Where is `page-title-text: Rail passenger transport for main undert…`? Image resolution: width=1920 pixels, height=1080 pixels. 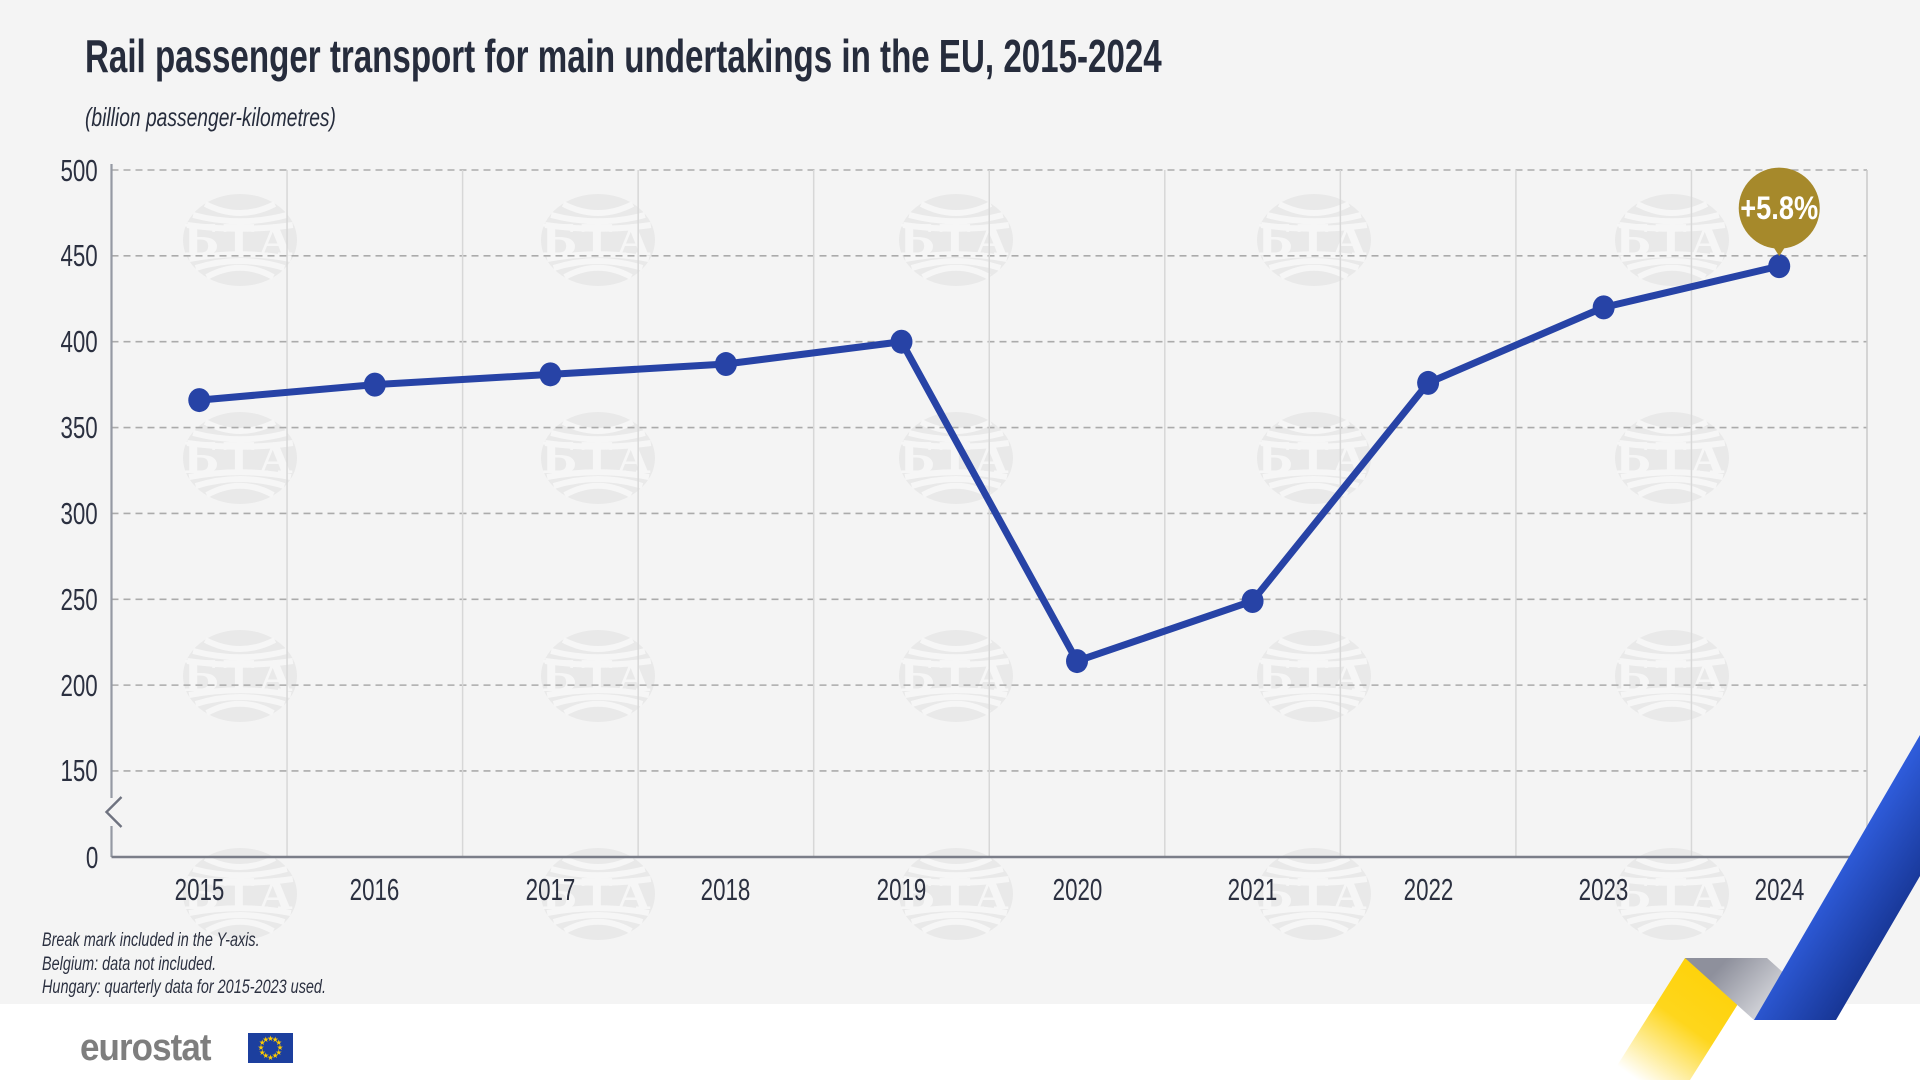 page-title-text: Rail passenger transport for main undert… is located at coordinates (623, 56).